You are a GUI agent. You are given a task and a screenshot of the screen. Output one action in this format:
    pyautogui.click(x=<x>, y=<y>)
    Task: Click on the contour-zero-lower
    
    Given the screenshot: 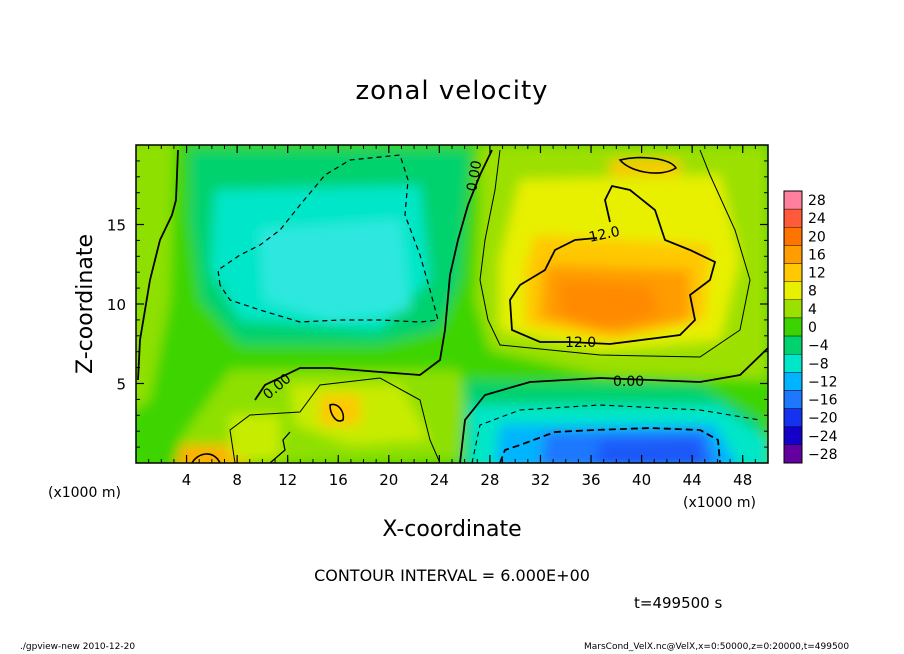 What is the action you would take?
    pyautogui.click(x=613, y=405)
    